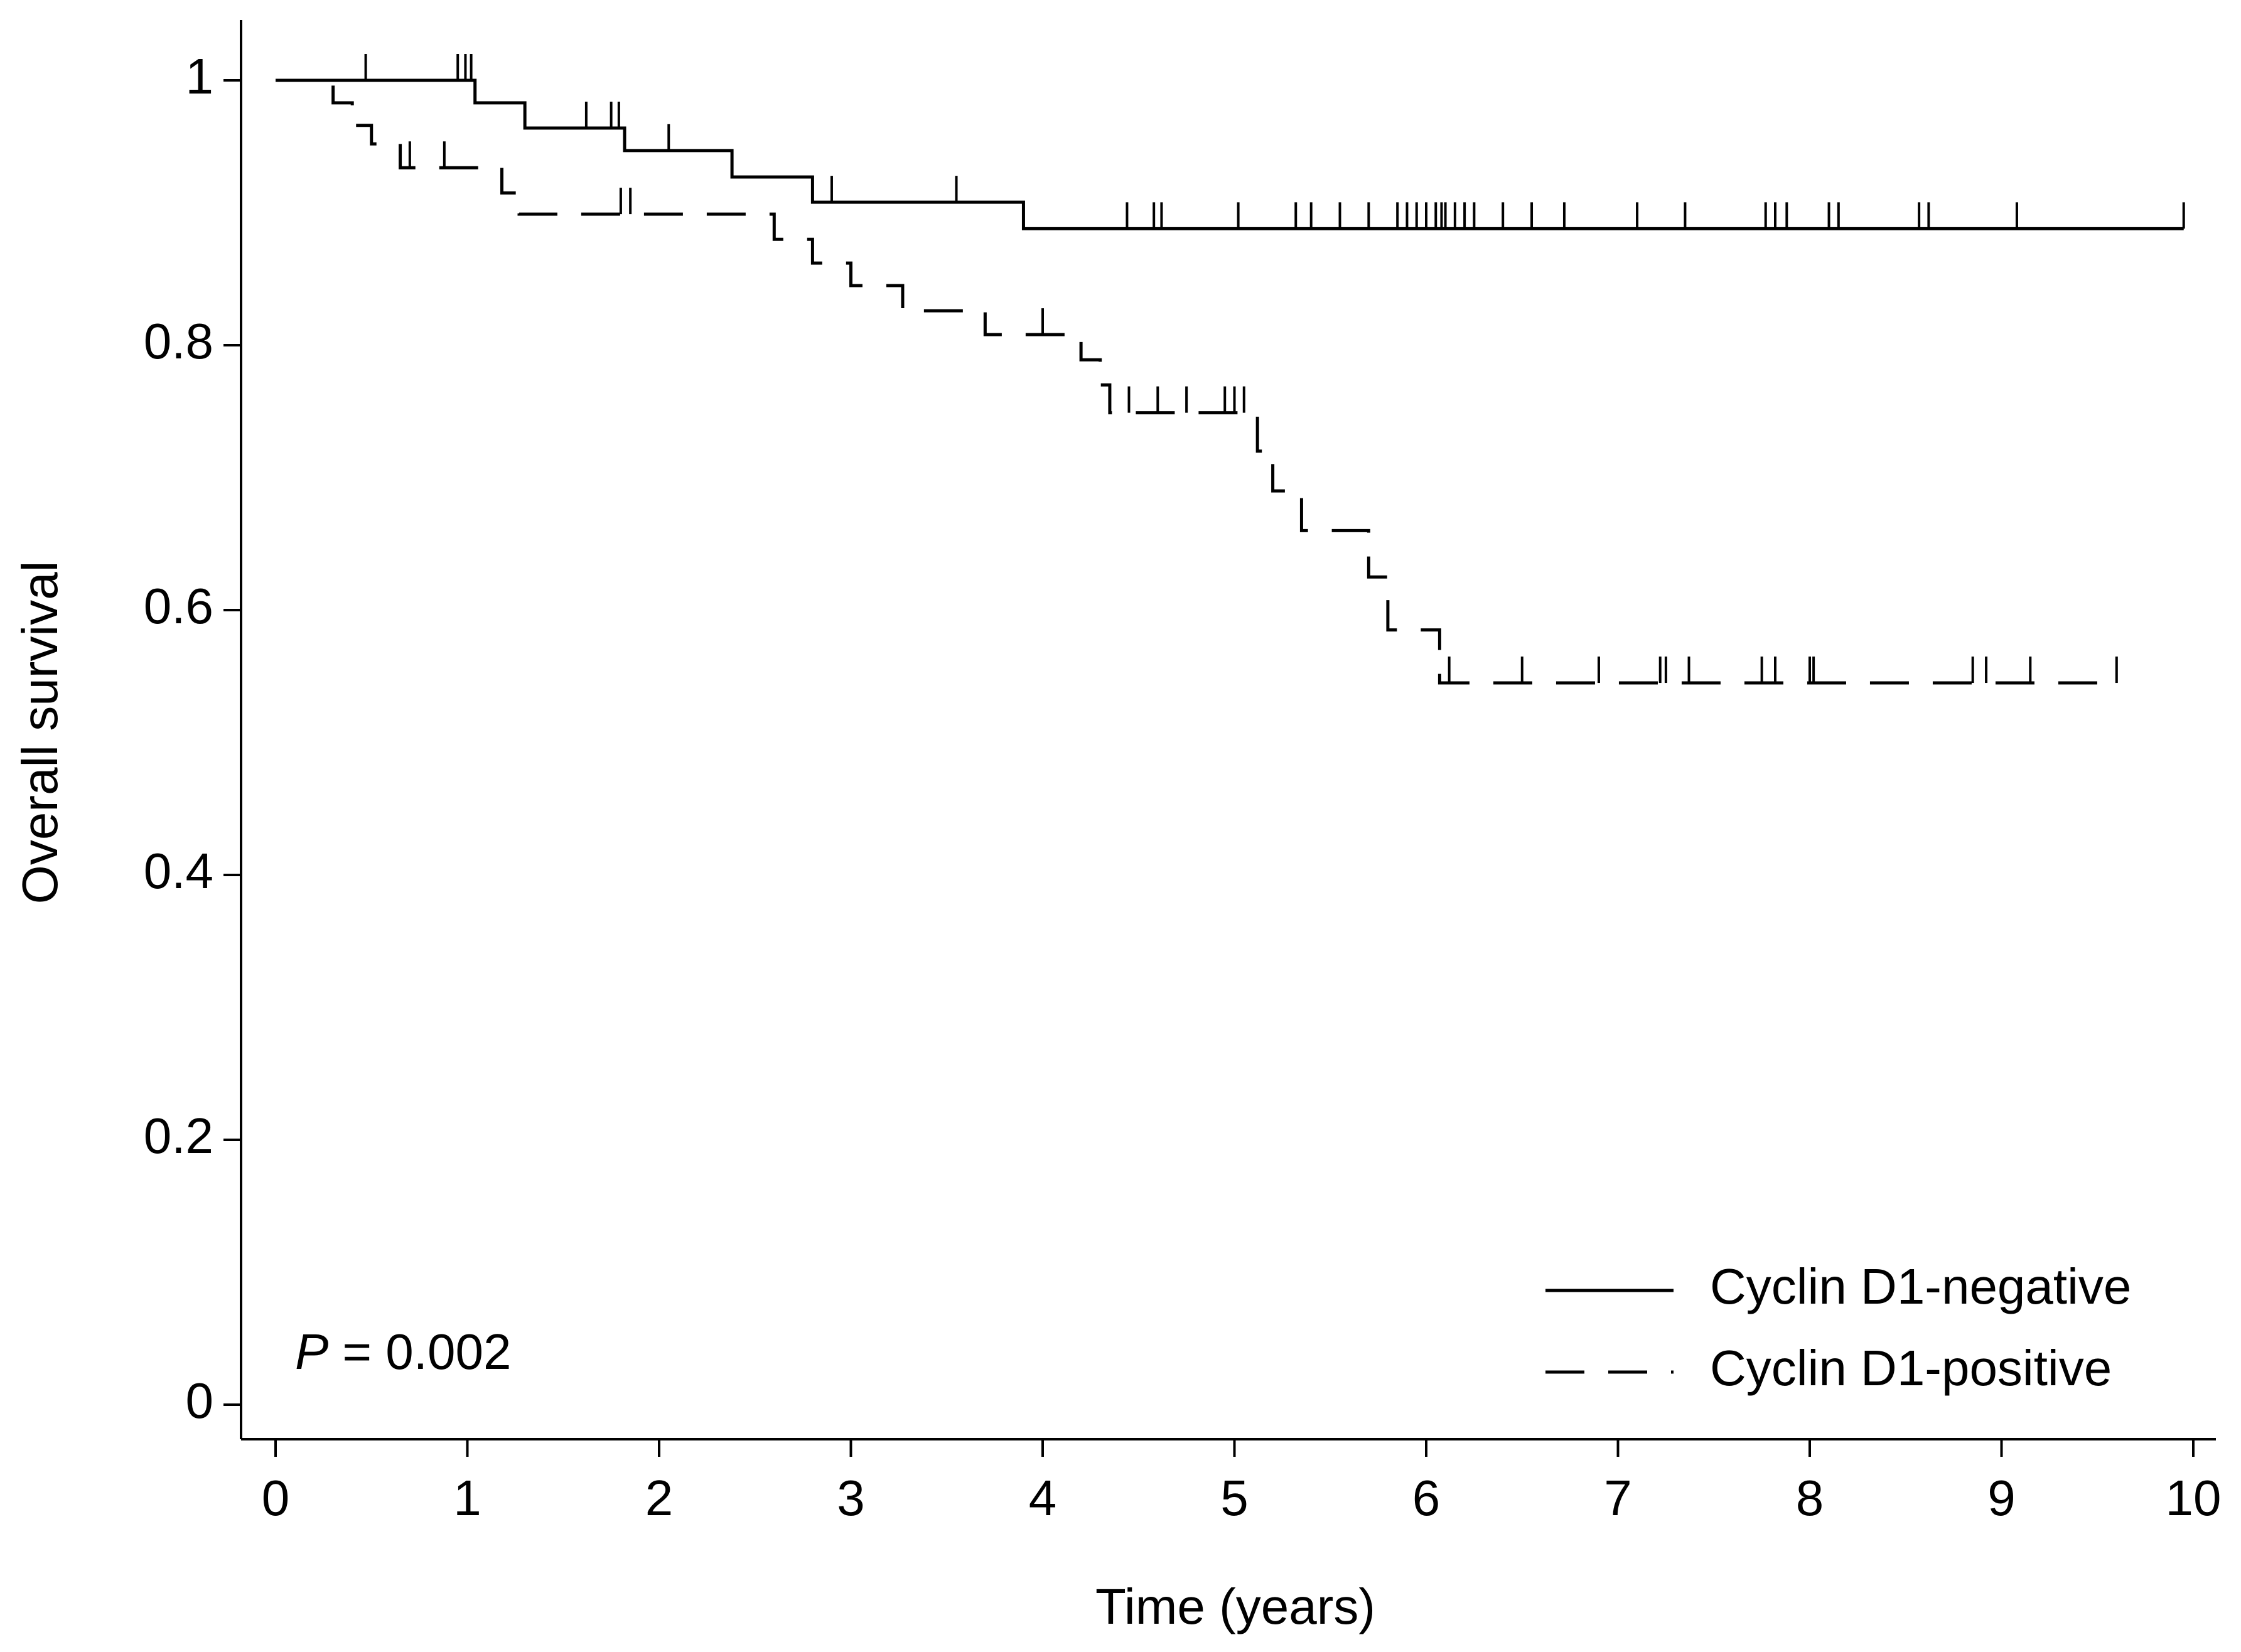  What do you see at coordinates (311, 1352) in the screenshot?
I see `p-symbol: P` at bounding box center [311, 1352].